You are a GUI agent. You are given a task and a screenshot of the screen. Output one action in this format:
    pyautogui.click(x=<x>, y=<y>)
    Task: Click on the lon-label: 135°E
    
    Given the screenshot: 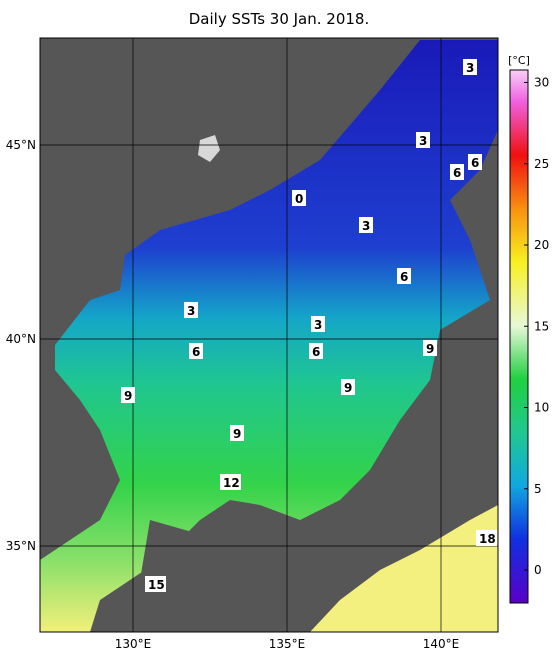 What is the action you would take?
    pyautogui.click(x=287, y=644)
    